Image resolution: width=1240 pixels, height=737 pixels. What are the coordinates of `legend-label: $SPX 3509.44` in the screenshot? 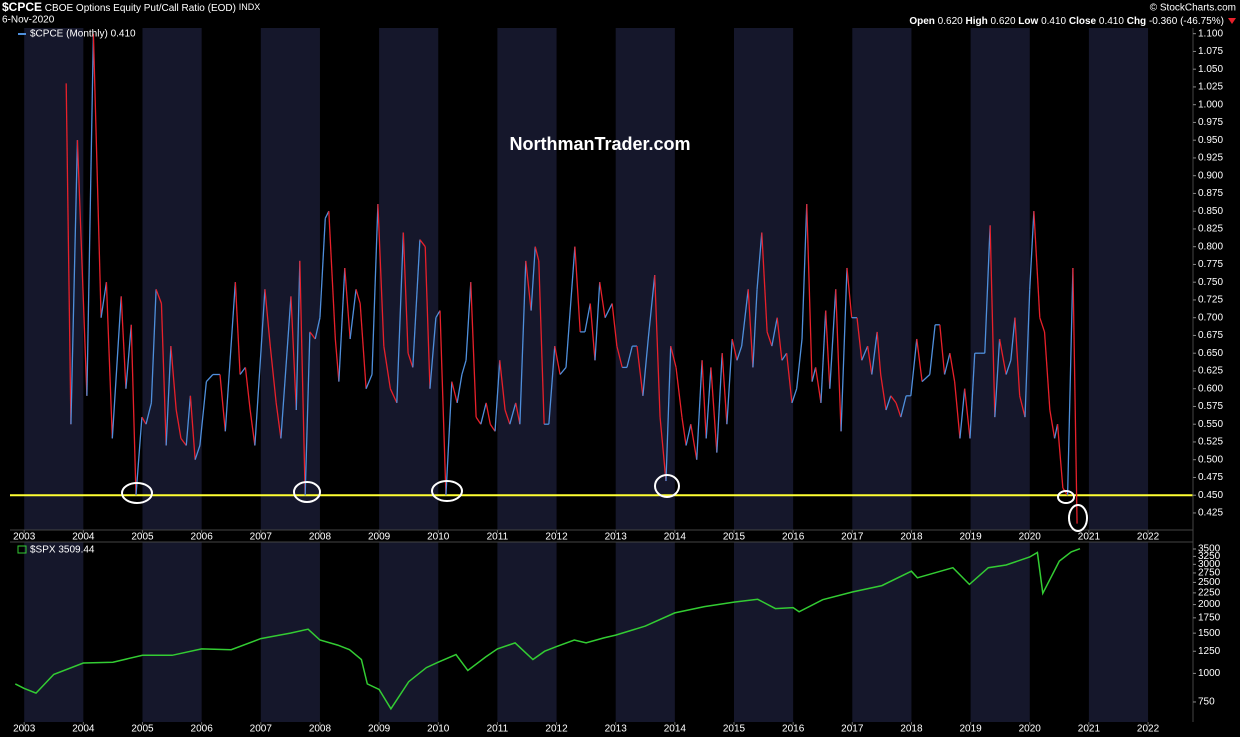 It's located at (62, 550).